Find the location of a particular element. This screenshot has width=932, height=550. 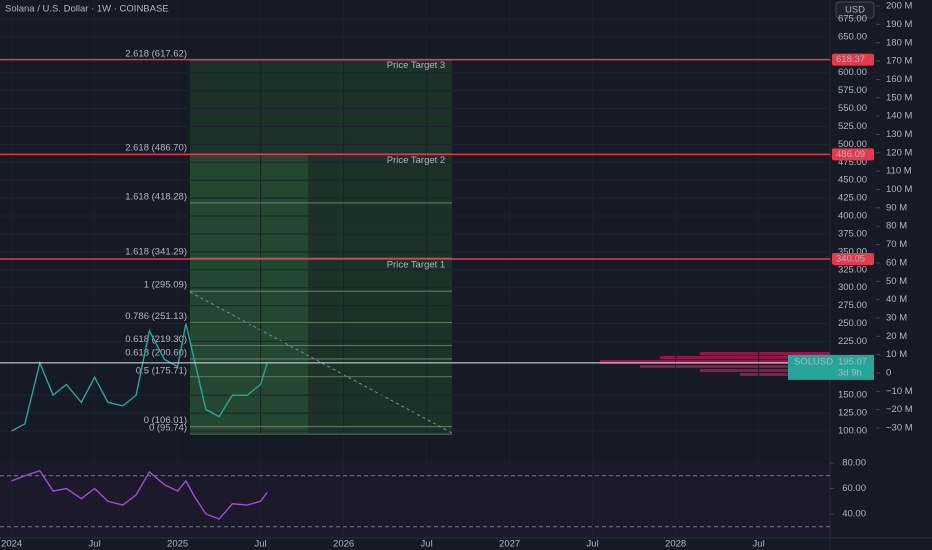

y-tick-label: 300.00 is located at coordinates (852, 287).